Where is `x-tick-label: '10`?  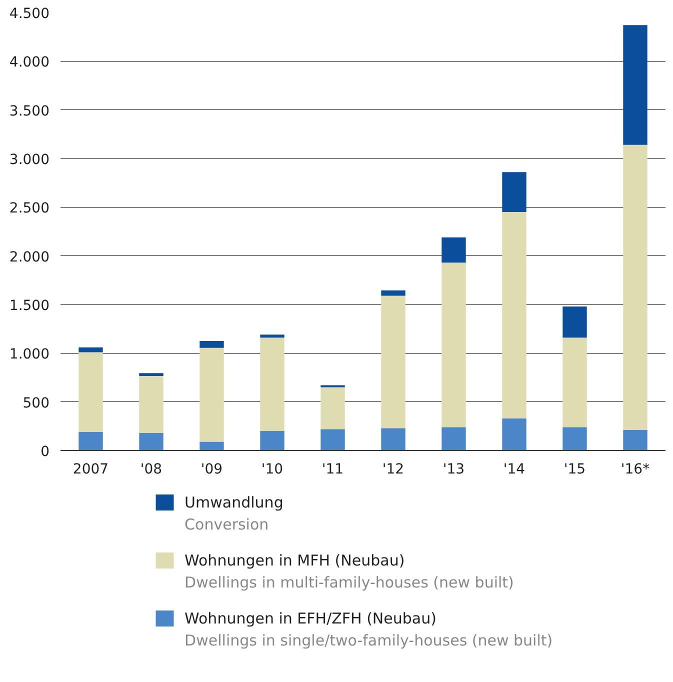 x-tick-label: '10 is located at coordinates (272, 470).